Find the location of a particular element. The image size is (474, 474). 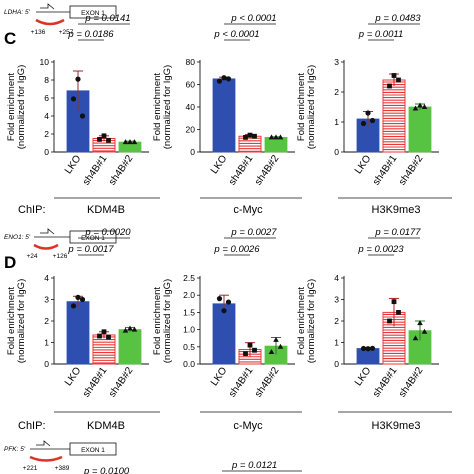

y-tick-label: 1.0 is located at coordinates (189, 330).